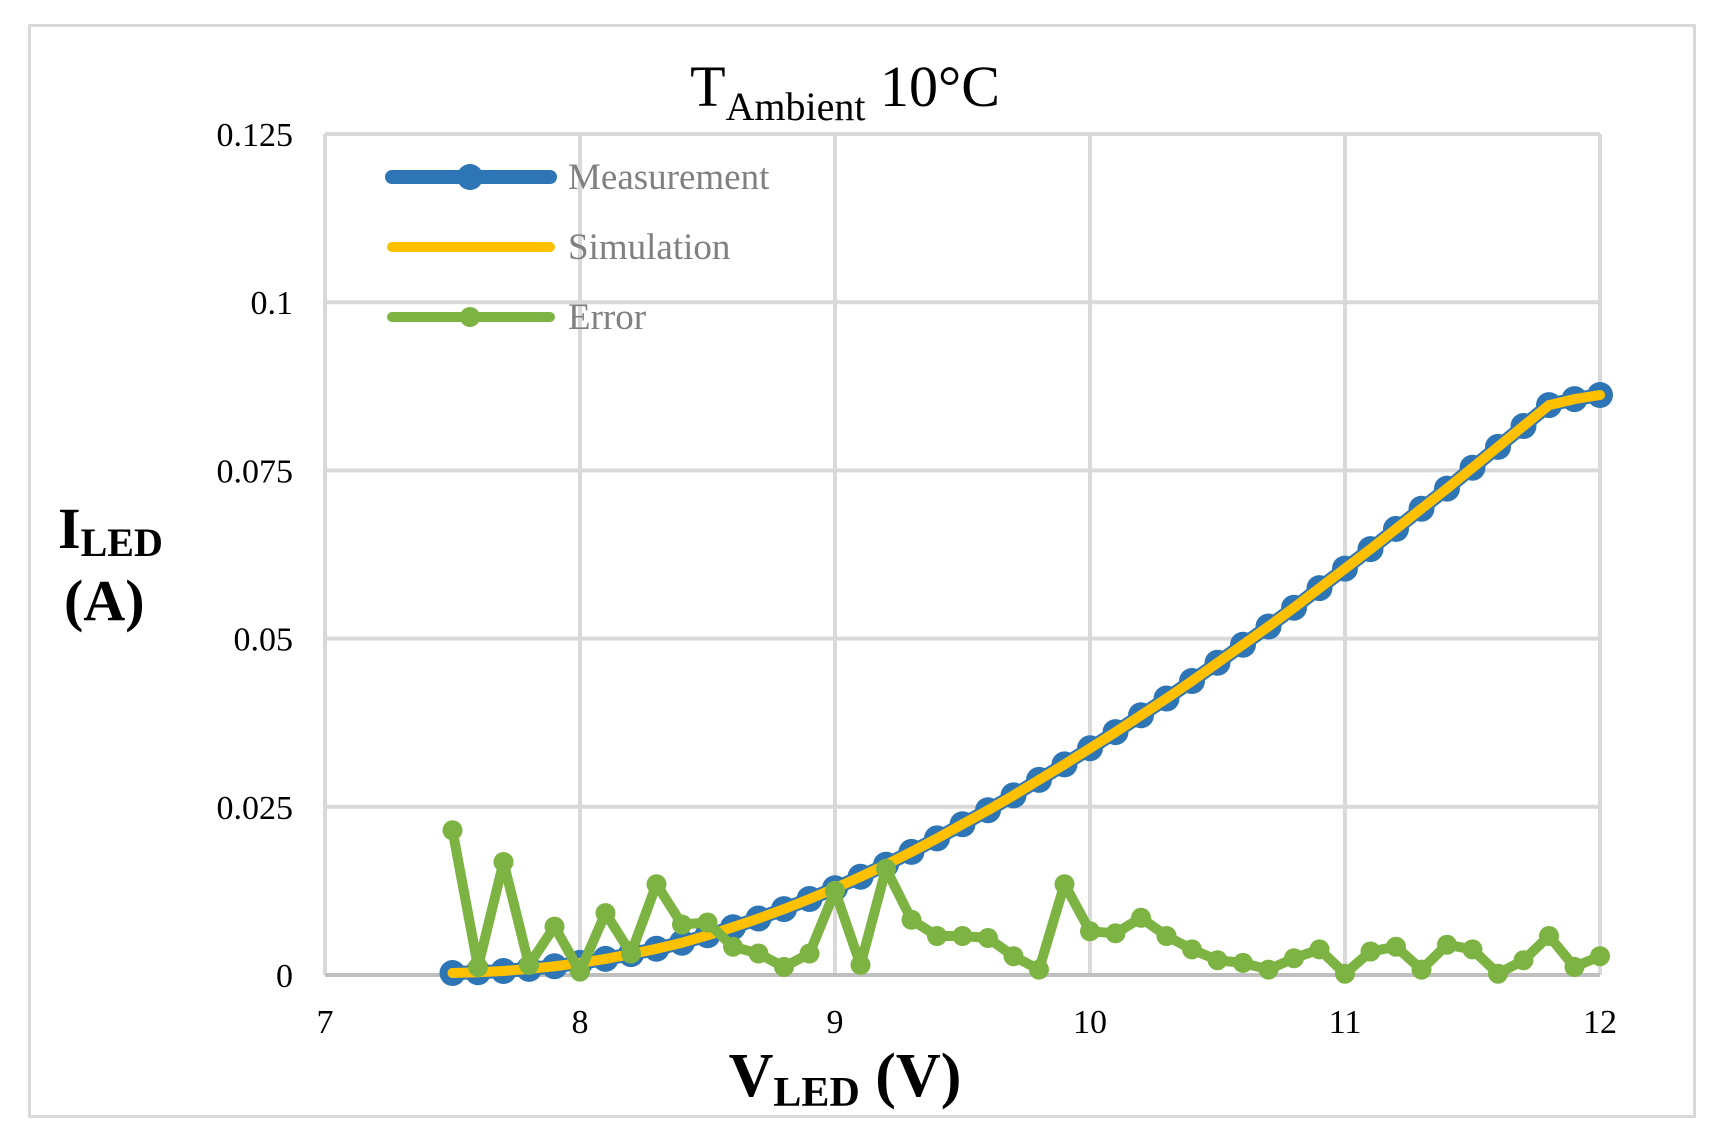 The height and width of the screenshot is (1144, 1724). I want to click on legend-marker-error, so click(470, 317).